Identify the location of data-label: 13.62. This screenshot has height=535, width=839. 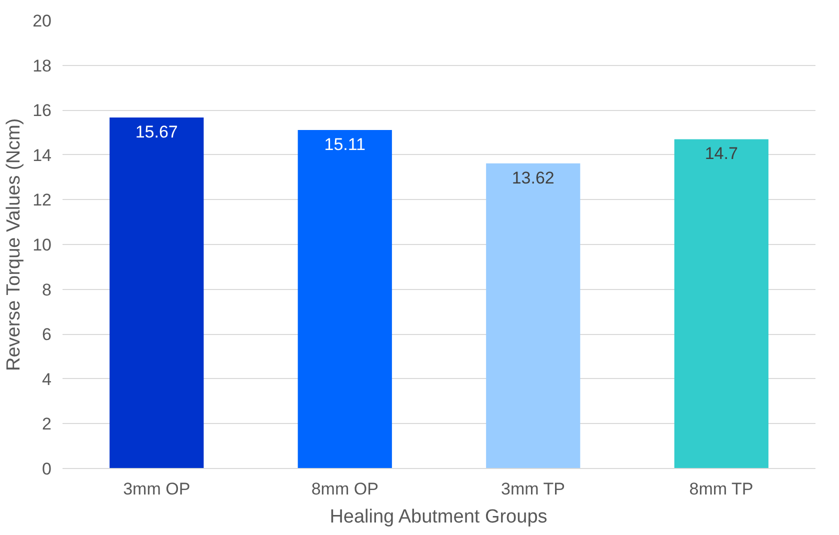
(533, 178).